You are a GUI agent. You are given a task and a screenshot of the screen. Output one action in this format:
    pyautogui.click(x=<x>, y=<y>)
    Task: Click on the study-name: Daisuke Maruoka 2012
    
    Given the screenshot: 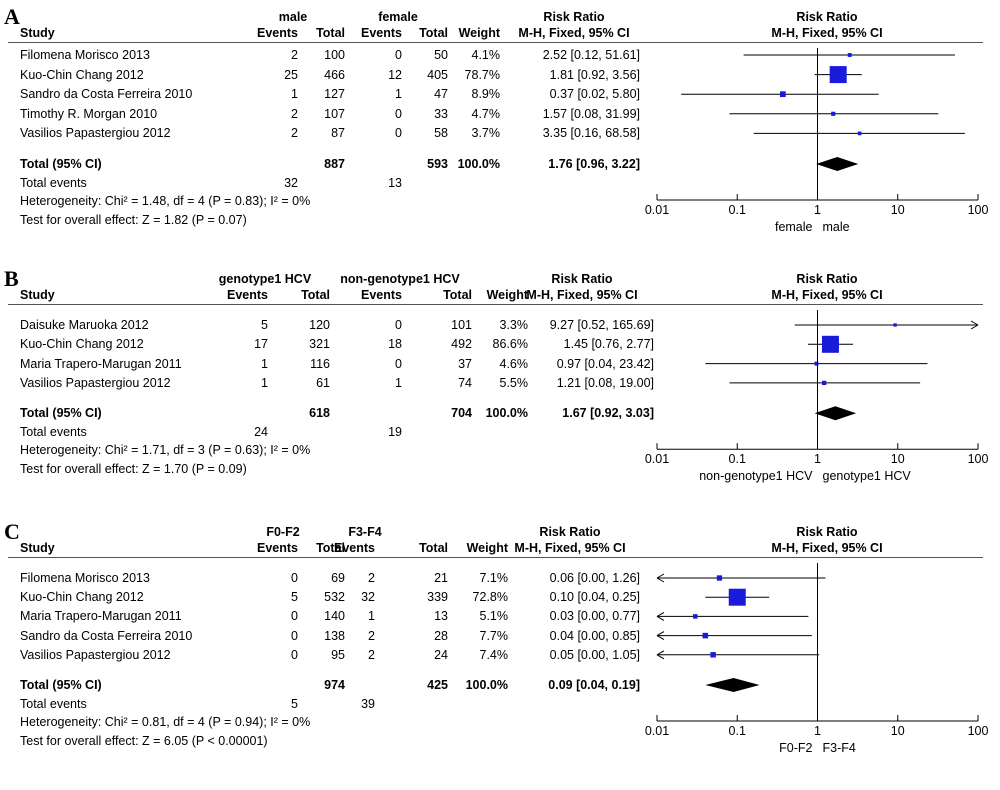 What is the action you would take?
    pyautogui.click(x=84, y=325)
    